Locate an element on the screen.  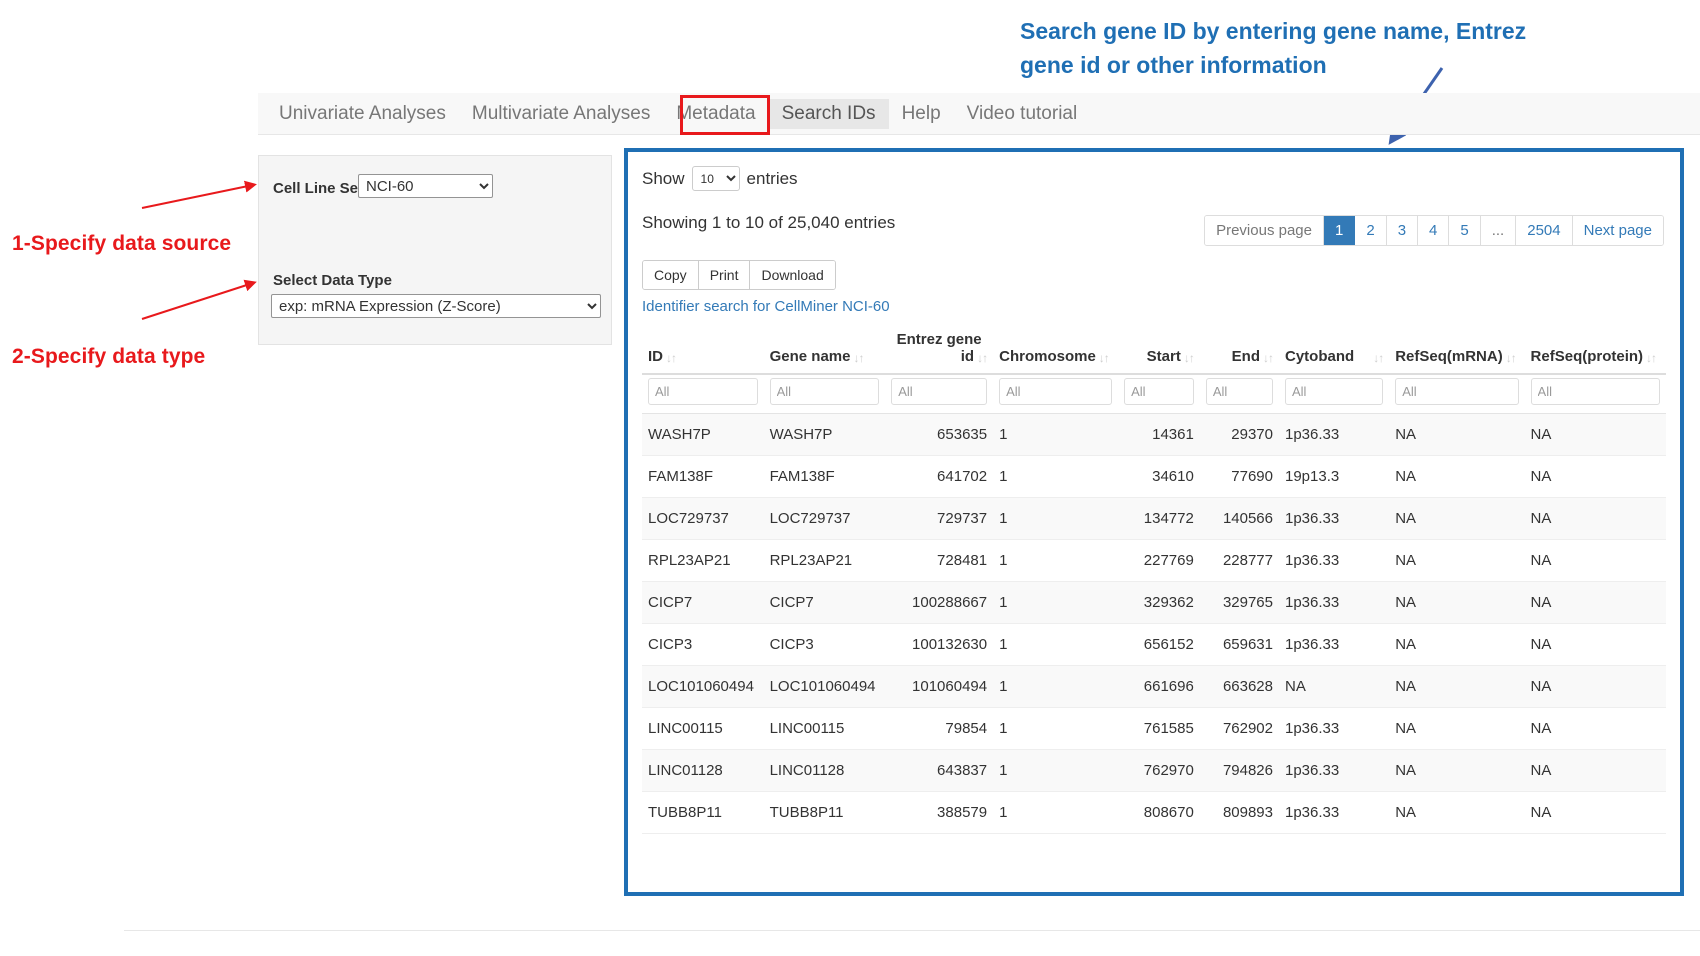
table-cell: 762902 is located at coordinates (1239, 728).